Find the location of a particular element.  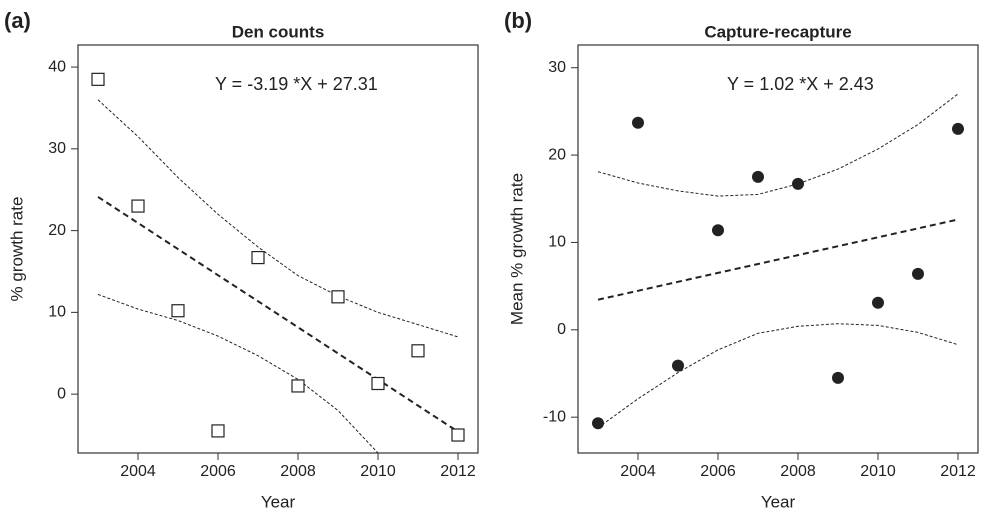

confidence-band-upper is located at coordinates (778, 145).